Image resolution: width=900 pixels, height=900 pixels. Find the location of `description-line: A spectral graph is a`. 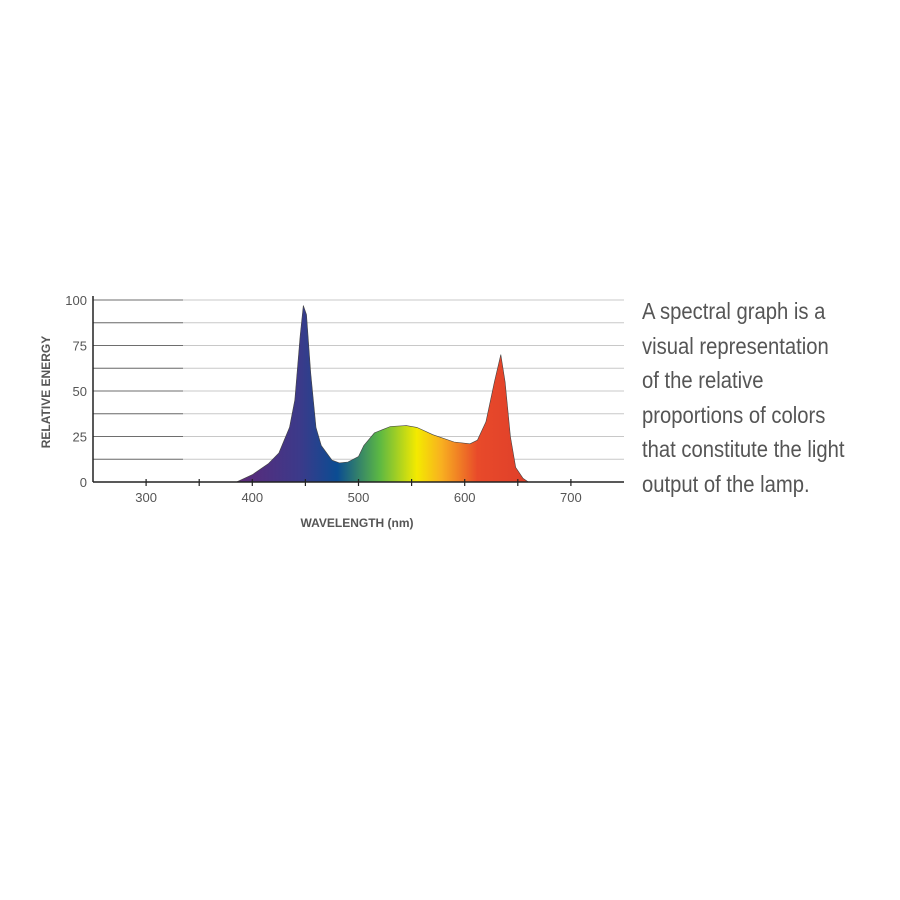

description-line: A spectral graph is a is located at coordinates (734, 311).